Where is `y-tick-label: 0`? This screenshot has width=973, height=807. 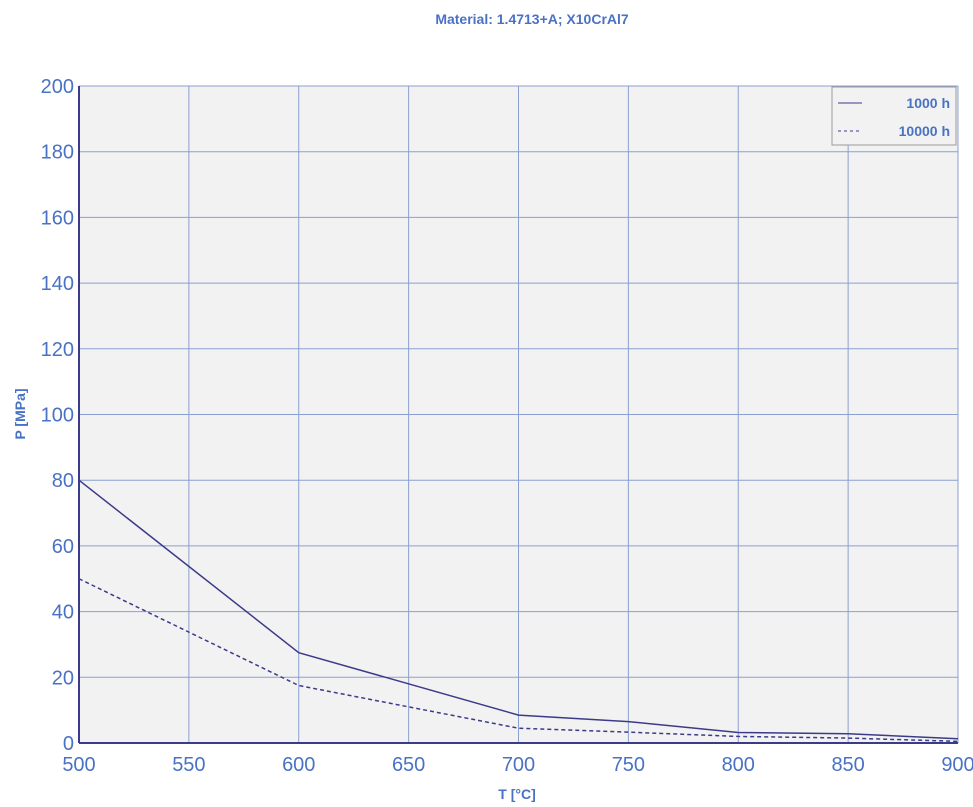 y-tick-label: 0 is located at coordinates (68, 744).